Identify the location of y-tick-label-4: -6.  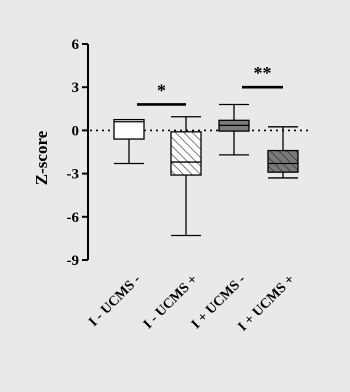
(73, 218).